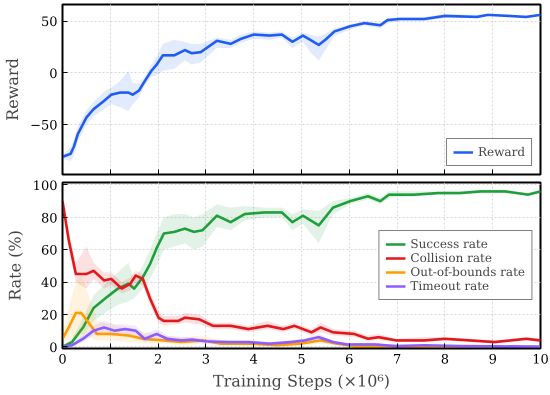 The width and height of the screenshot is (550, 395). What do you see at coordinates (12, 89) in the screenshot?
I see `y-axis-title: Reward` at bounding box center [12, 89].